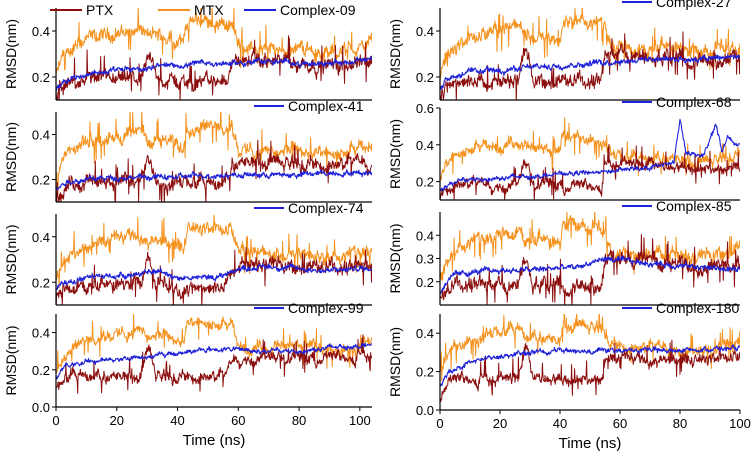 Image resolution: width=754 pixels, height=454 pixels. I want to click on panel-complex-41: 0.2 0.4 RMSD(nm) Complex-41, so click(187, 150).